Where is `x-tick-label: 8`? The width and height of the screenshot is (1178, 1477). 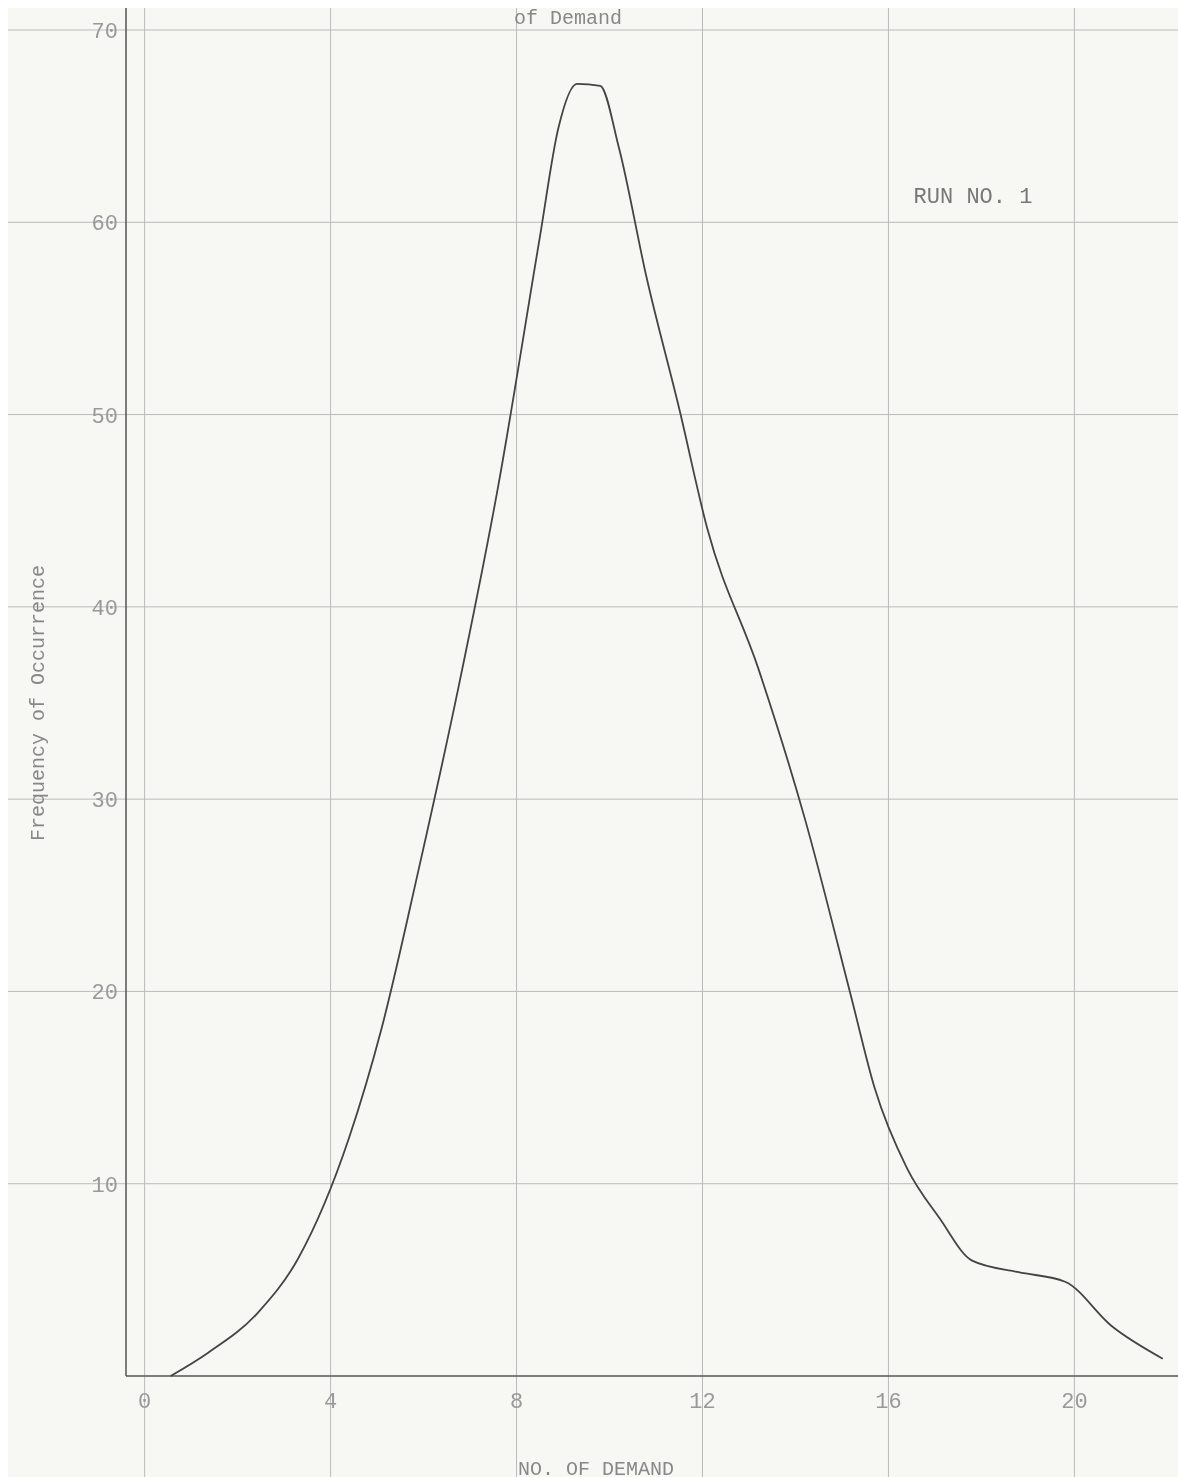
x-tick-label: 8 is located at coordinates (516, 1402).